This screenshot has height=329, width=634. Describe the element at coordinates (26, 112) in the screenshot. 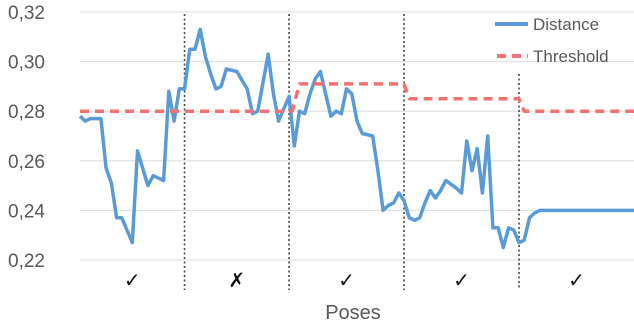

I see `y-tick-label: 0,28` at that location.